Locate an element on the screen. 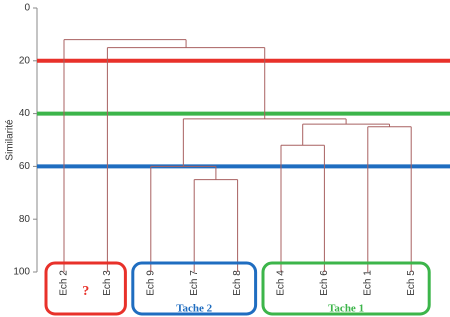 This screenshot has height=317, width=450. leaf-label: Ech 1 is located at coordinates (367, 283).